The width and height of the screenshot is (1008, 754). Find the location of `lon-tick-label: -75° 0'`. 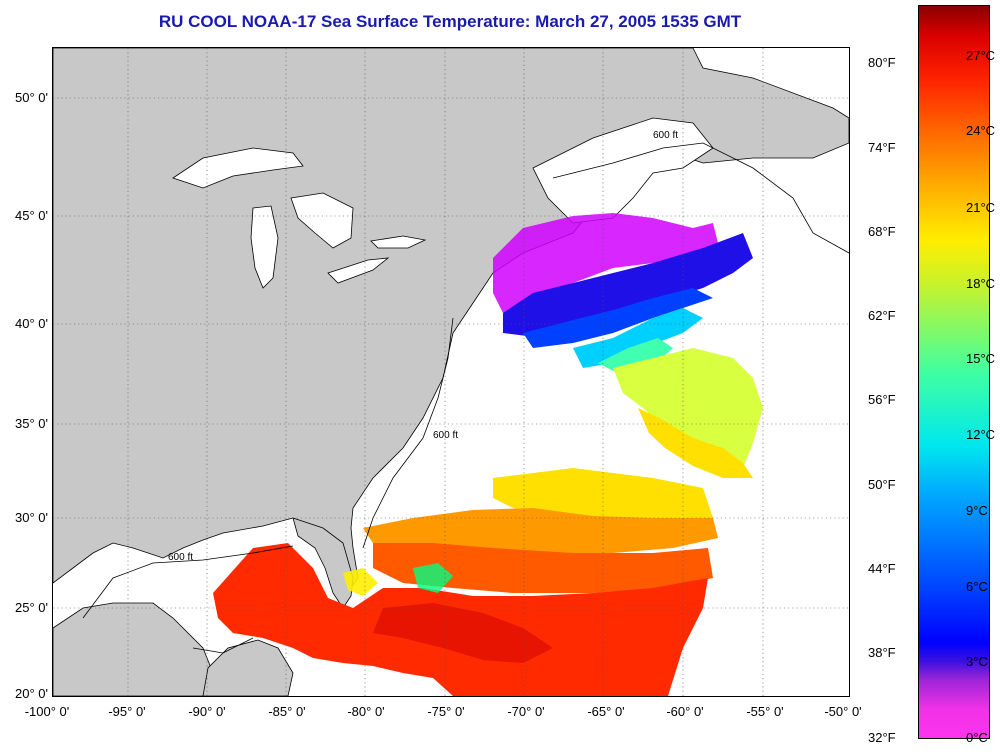

lon-tick-label: -75° 0' is located at coordinates (446, 711).